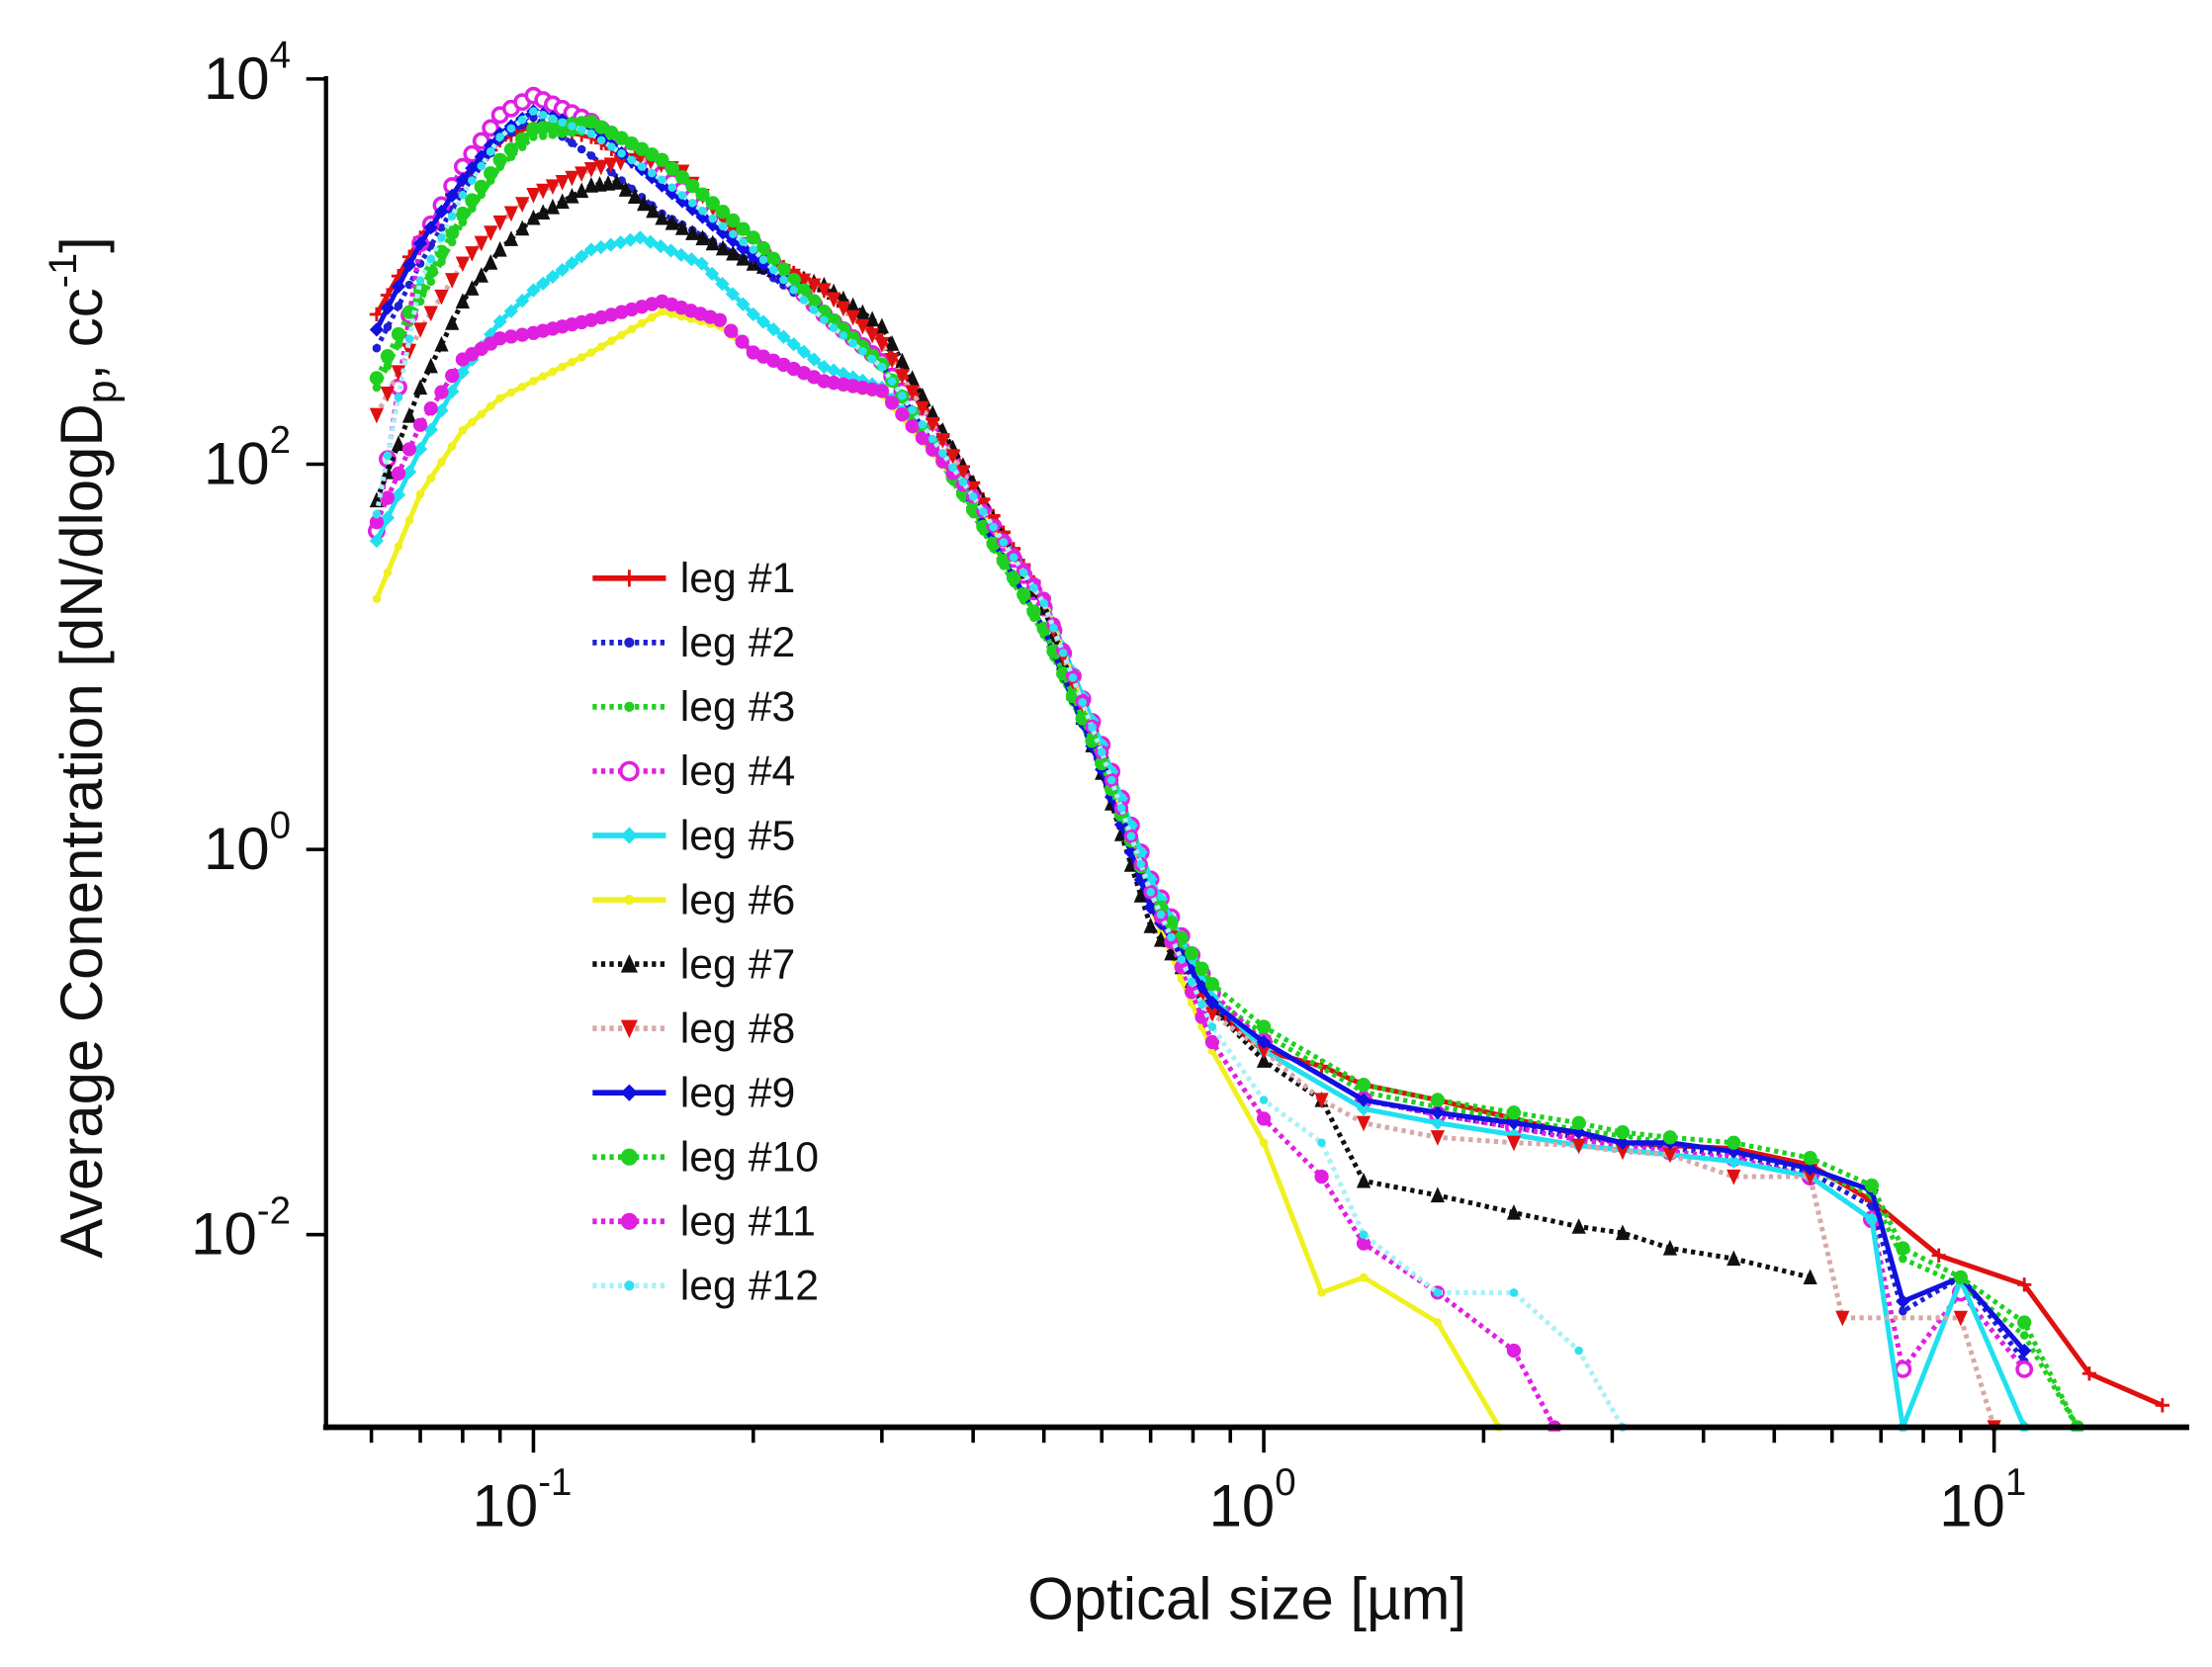 This screenshot has height=1667, width=2212. I want to click on legend-entry: leg #9, so click(694, 1092).